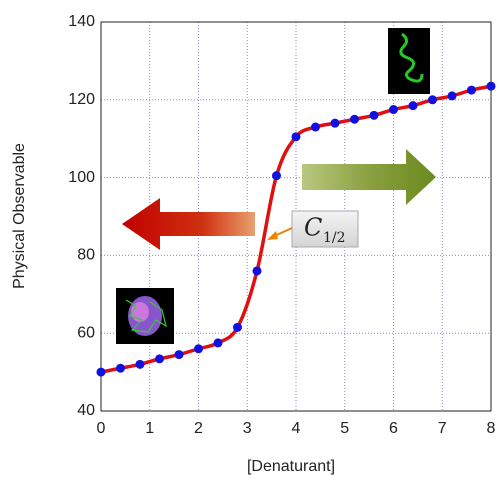  Describe the element at coordinates (313, 228) in the screenshot. I see `midpoint-symbol: C` at that location.